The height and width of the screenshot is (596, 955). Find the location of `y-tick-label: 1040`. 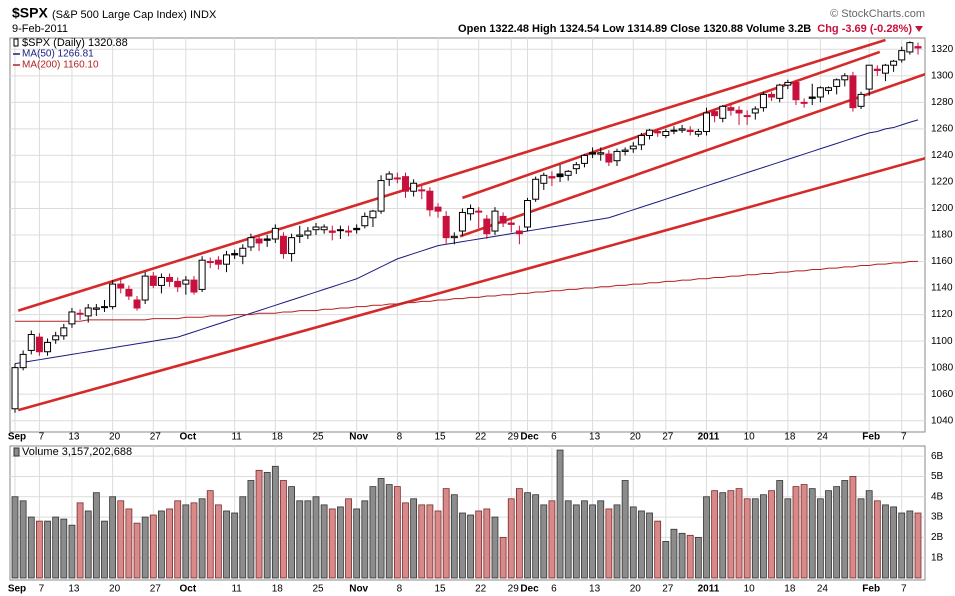

y-tick-label: 1040 is located at coordinates (942, 420).